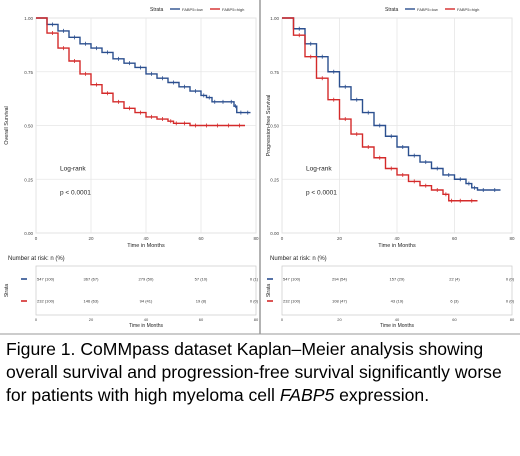 The image size is (520, 456). I want to click on risk-cell: 19 (8), so click(201, 301).